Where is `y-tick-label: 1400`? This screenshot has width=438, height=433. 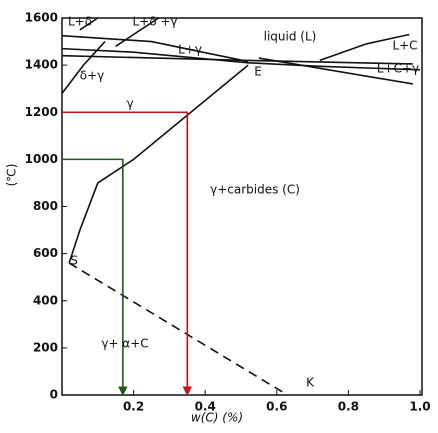
y-tick-label: 1400 is located at coordinates (41, 65).